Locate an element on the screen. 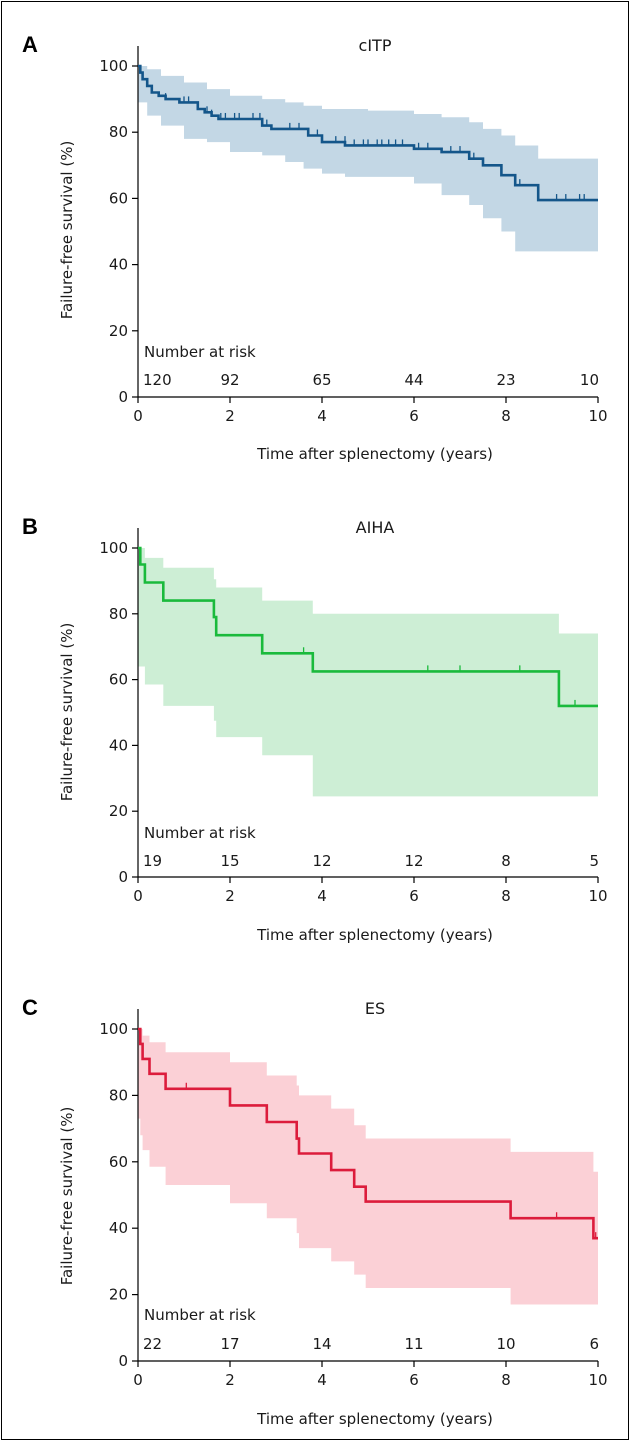  panel-letter-b: B is located at coordinates (30, 526).